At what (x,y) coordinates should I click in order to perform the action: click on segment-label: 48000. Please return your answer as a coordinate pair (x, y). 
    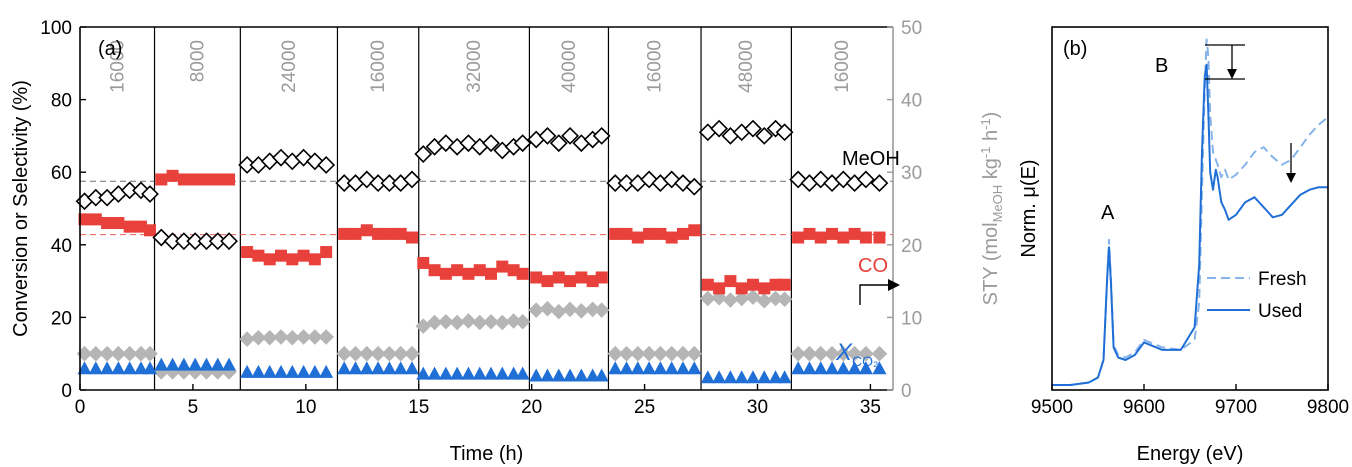
    Looking at the image, I should click on (746, 66).